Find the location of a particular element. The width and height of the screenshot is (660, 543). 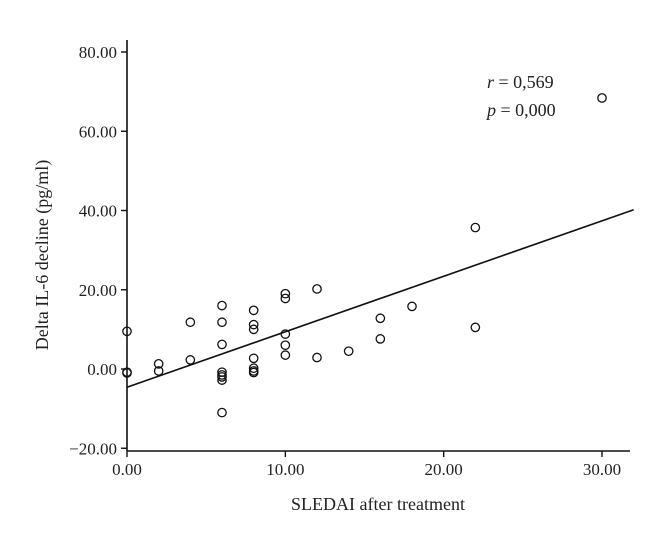

x-tick-label: 20.00 is located at coordinates (444, 469).